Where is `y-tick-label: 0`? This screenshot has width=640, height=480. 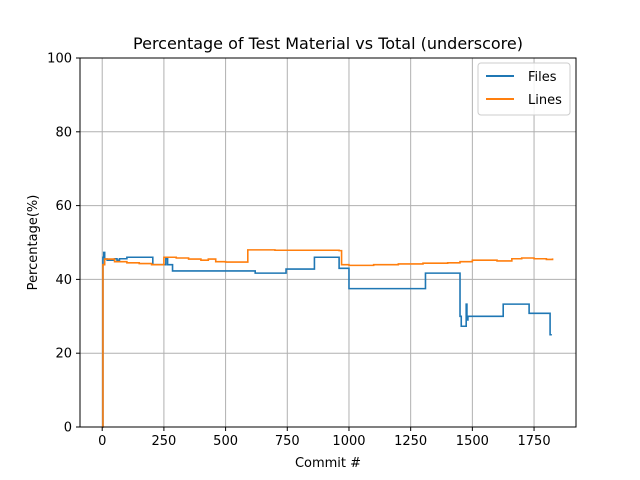
y-tick-label: 0 is located at coordinates (68, 428).